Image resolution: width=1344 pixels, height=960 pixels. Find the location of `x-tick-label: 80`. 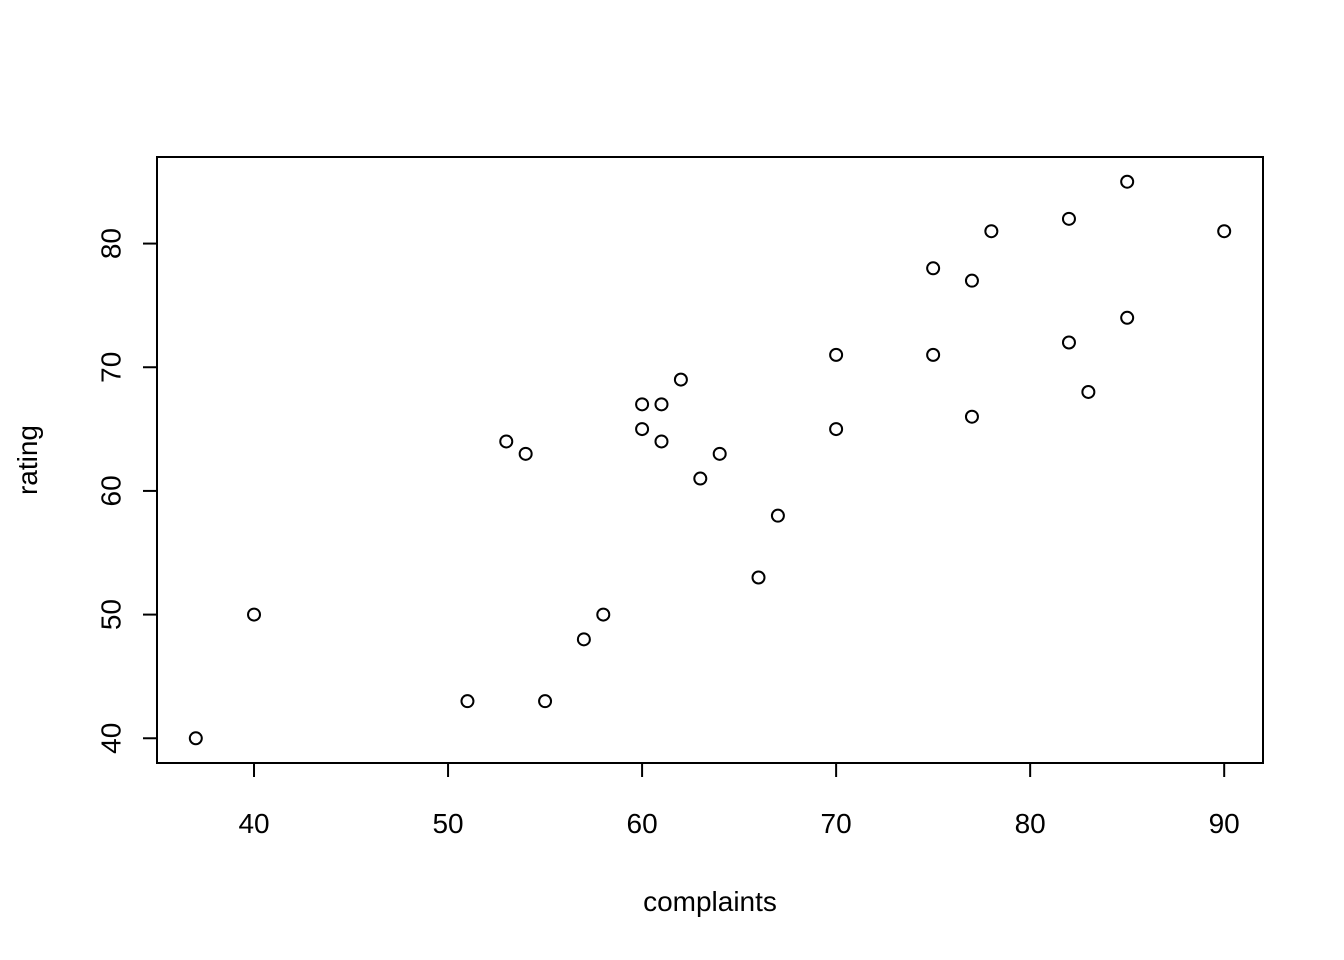

x-tick-label: 80 is located at coordinates (1030, 823).